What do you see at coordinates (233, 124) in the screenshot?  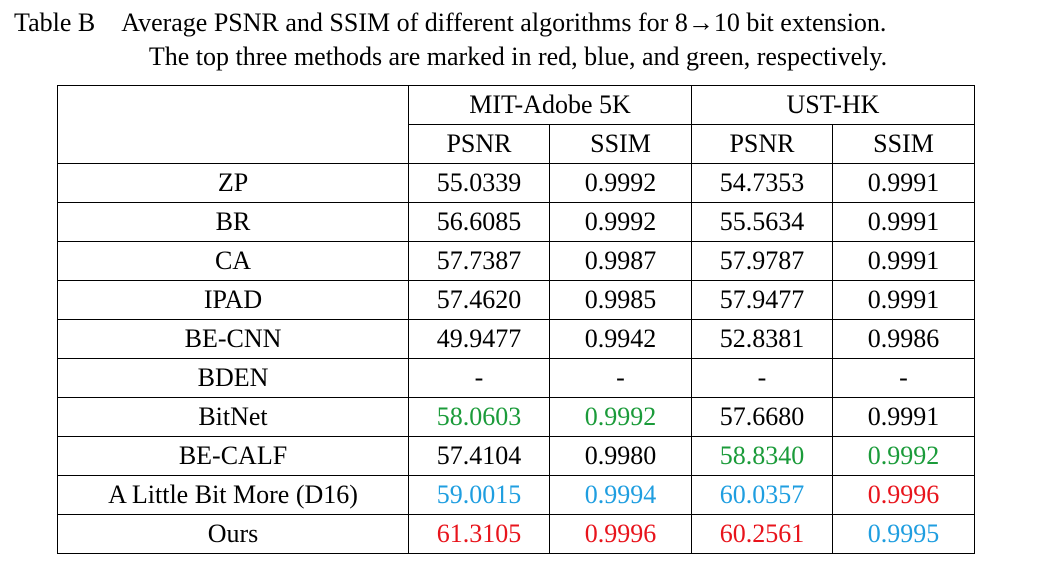 I see `header-empty-cell` at bounding box center [233, 124].